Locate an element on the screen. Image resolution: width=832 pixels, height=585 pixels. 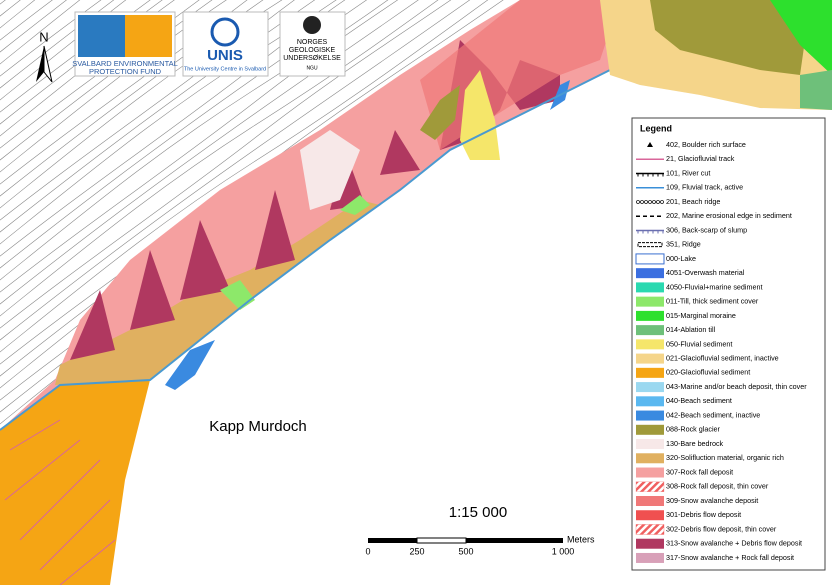
legend-label: 021-Glaciofluvial sediment, inactive is located at coordinates (722, 358).